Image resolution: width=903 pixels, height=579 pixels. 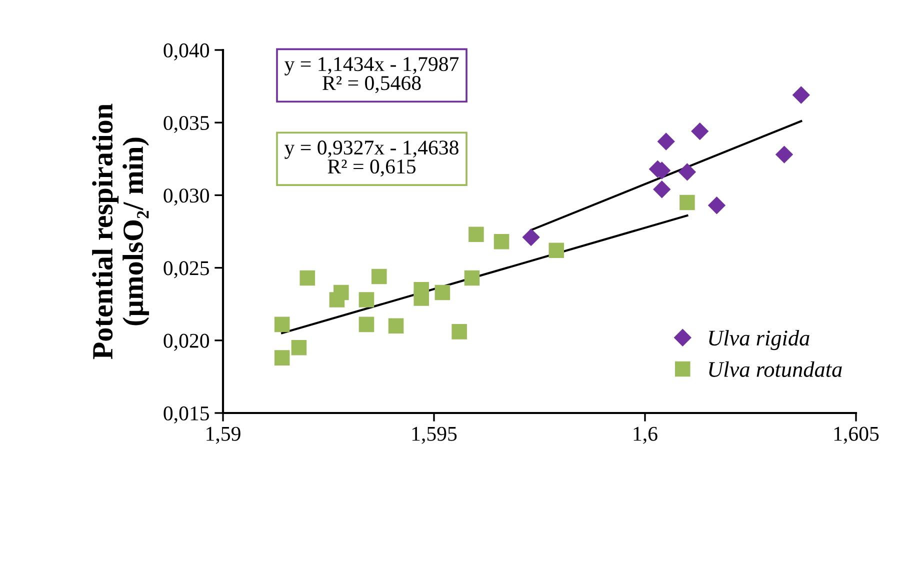 What do you see at coordinates (187, 197) in the screenshot?
I see `y-tick-label: 0,030` at bounding box center [187, 197].